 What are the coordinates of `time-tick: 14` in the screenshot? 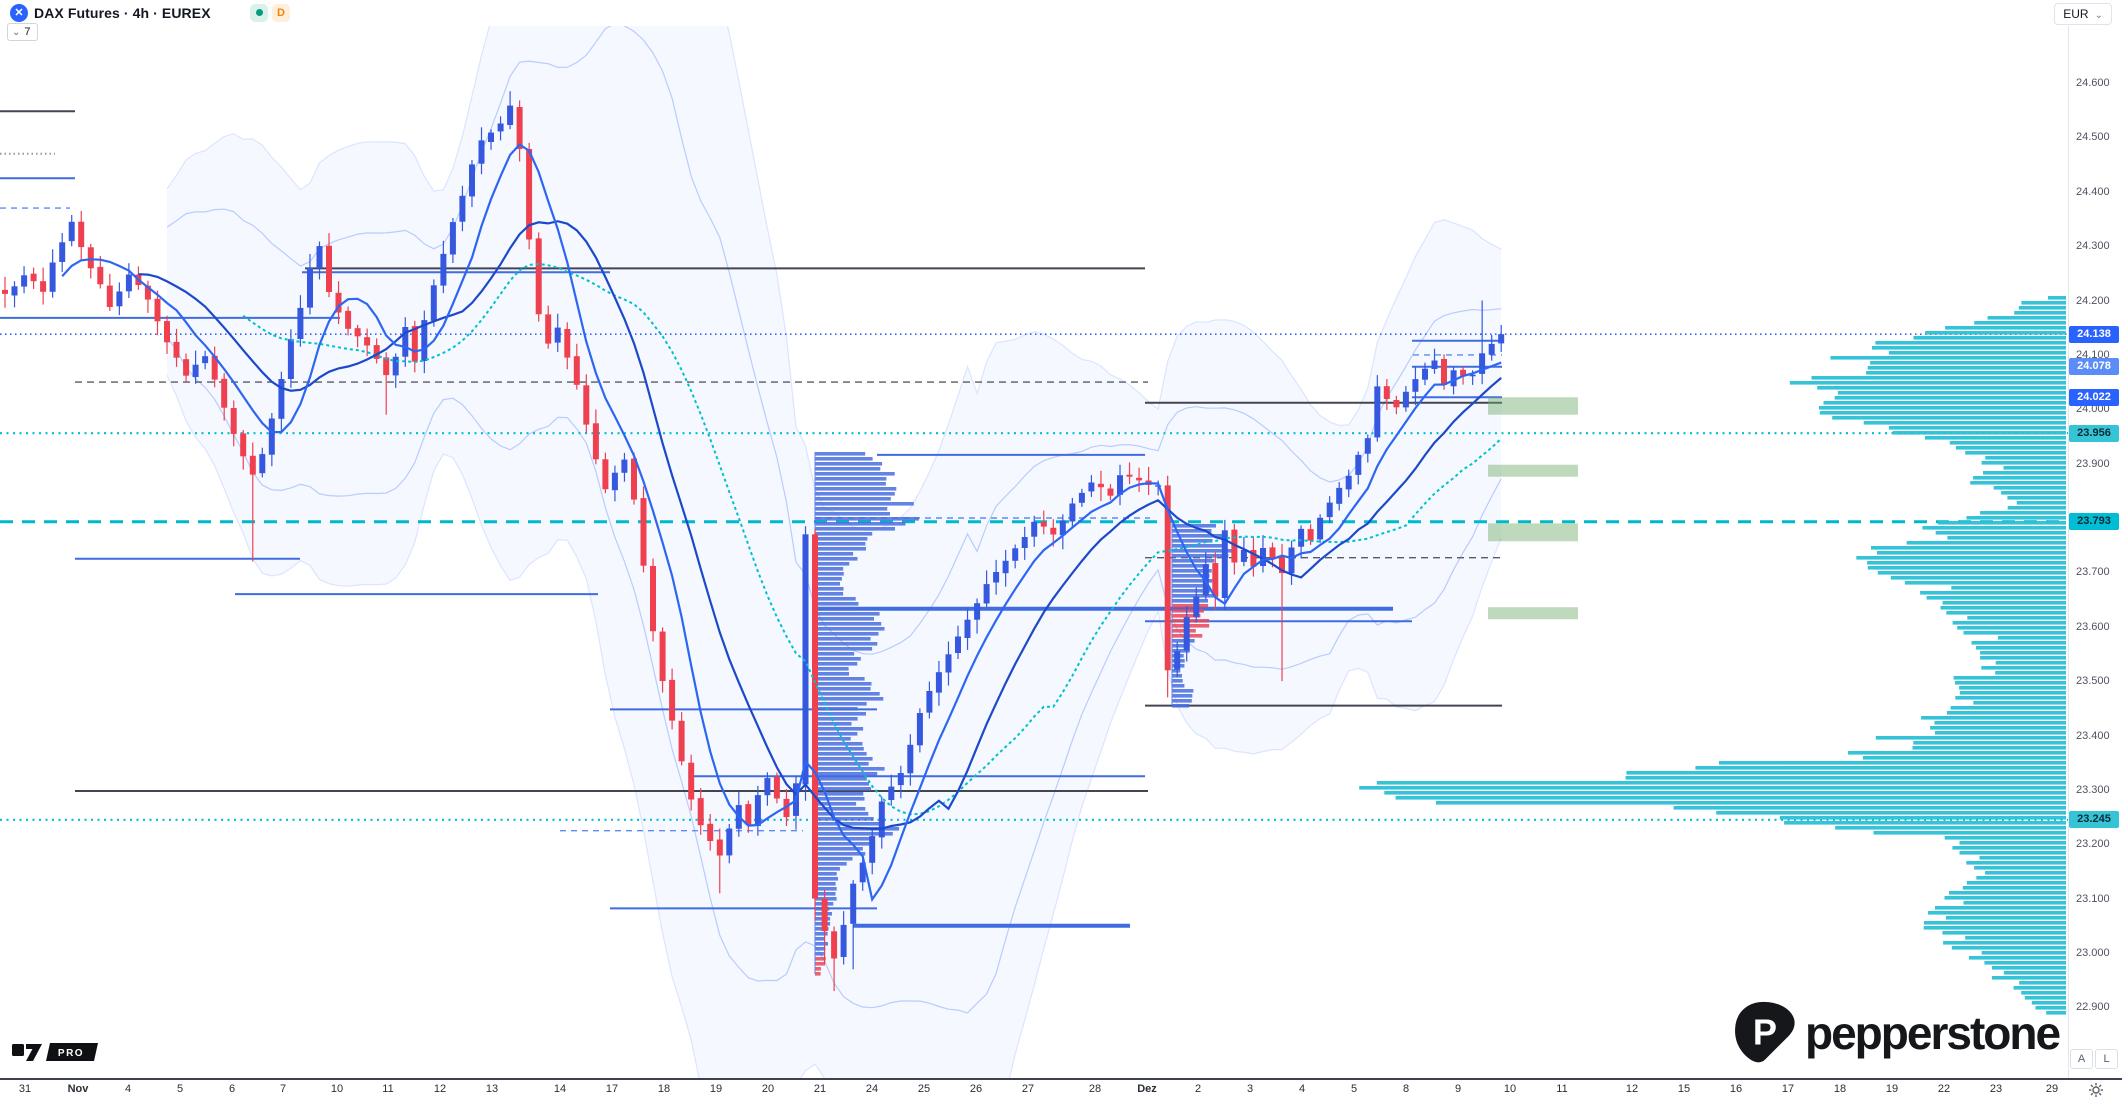 It's located at (560, 1089).